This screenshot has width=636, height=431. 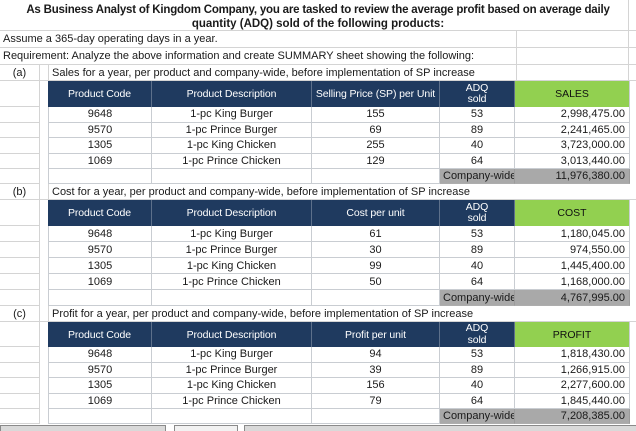 I want to click on cropped-window-fragment, so click(x=83, y=428).